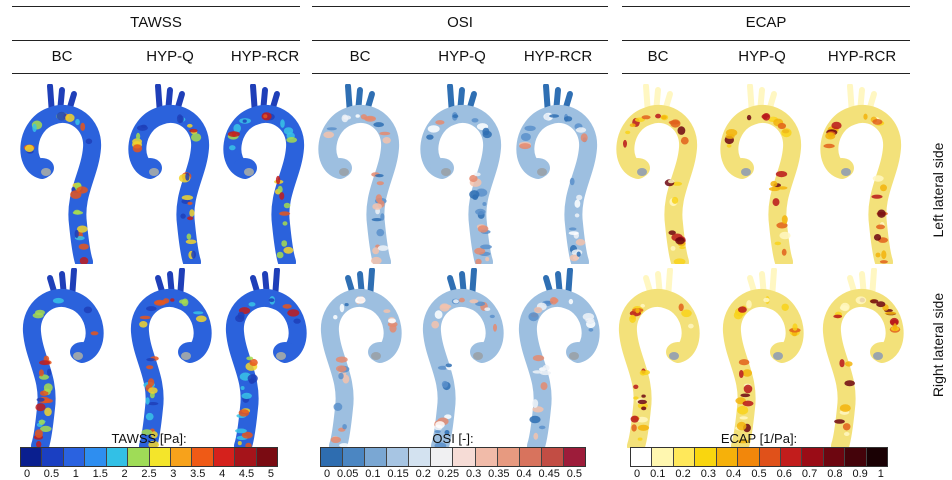 This screenshot has height=480, width=952. Describe the element at coordinates (766, 6) in the screenshot. I see `ecap-top-rule` at that location.